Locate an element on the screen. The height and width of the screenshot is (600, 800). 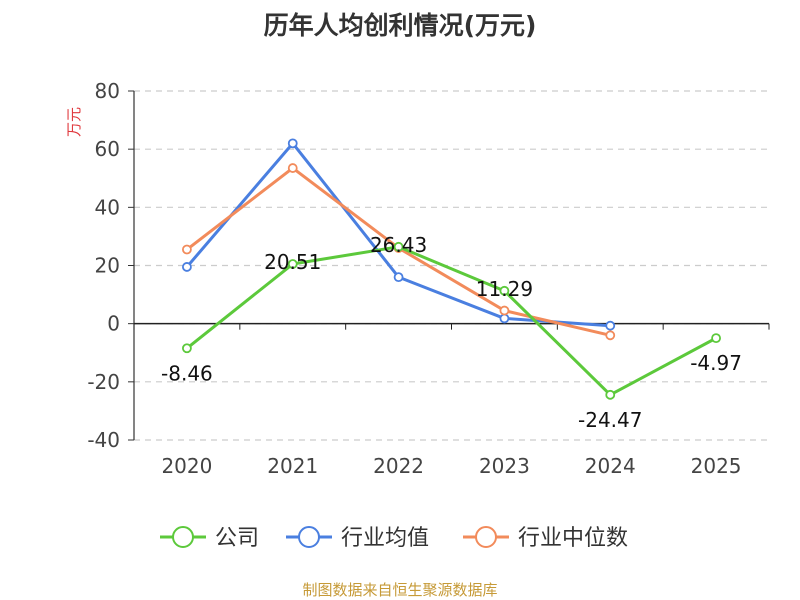
data-label: 11.29 is located at coordinates (504, 289).